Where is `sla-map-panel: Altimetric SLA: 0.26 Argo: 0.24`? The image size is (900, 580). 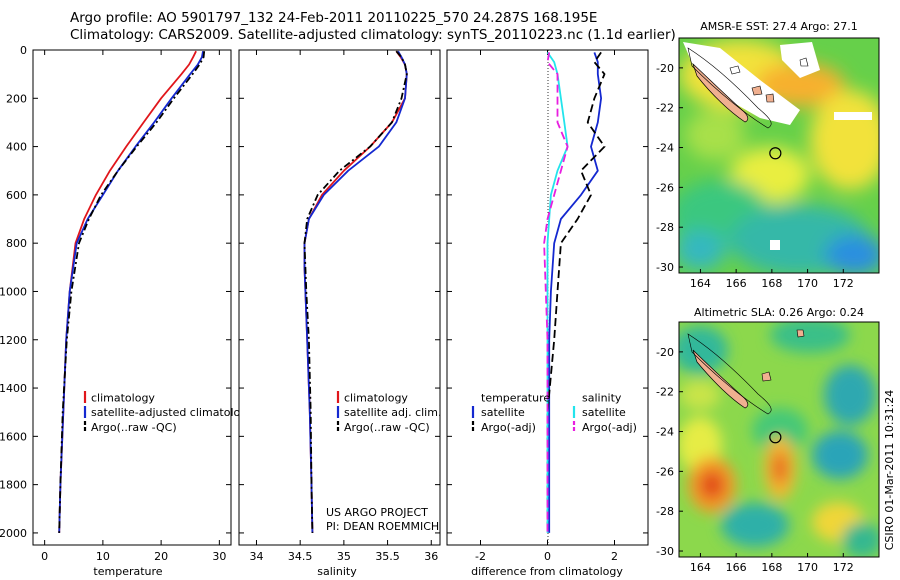 sla-map-panel: Altimetric SLA: 0.26 Argo: 0.24 is located at coordinates (768, 440).